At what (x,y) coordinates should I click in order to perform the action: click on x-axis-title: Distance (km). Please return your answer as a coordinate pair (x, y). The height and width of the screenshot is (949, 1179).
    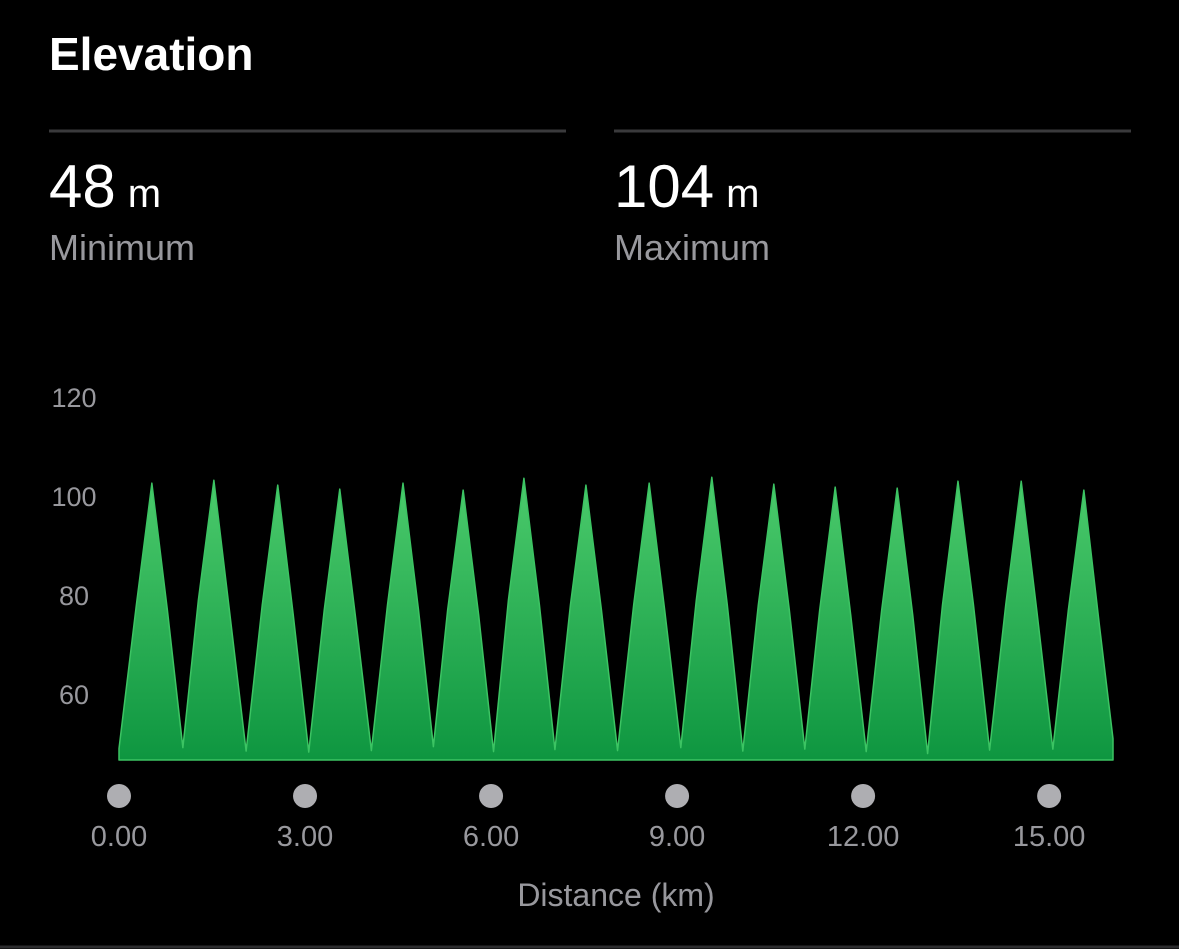
    Looking at the image, I should click on (615, 895).